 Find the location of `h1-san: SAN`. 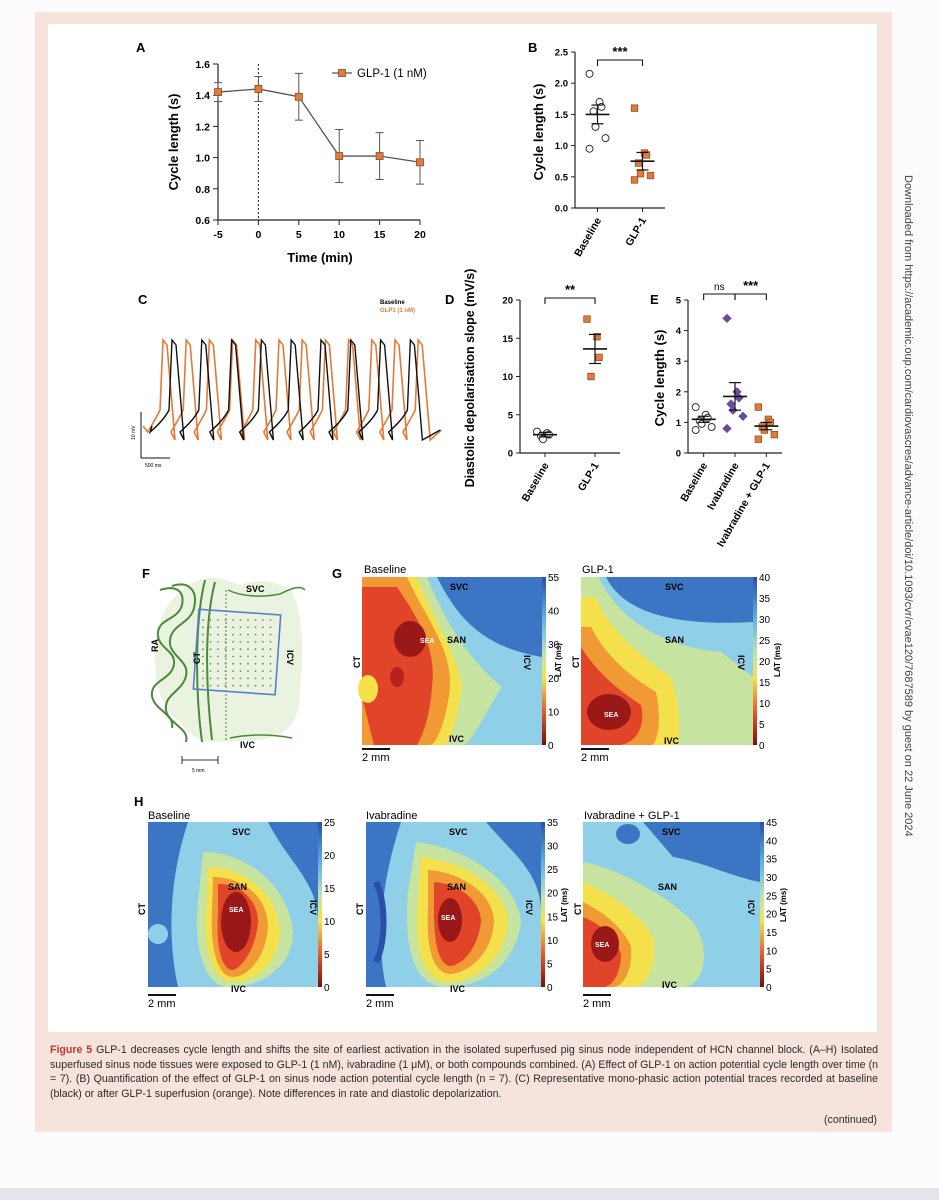

h1-san: SAN is located at coordinates (237, 887).